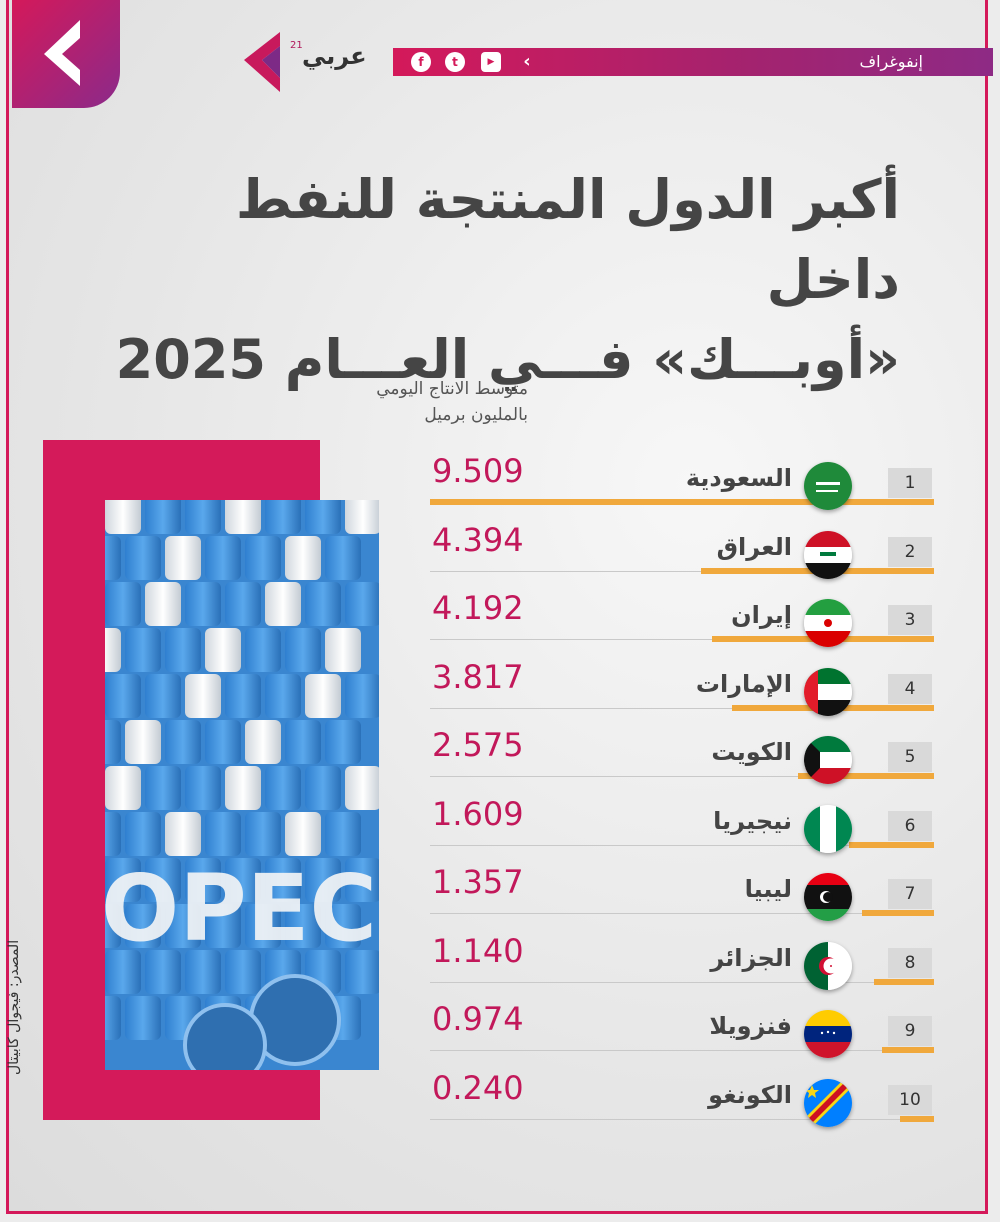 The width and height of the screenshot is (1000, 1222). Describe the element at coordinates (754, 546) in the screenshot. I see `country-label: العراق` at that location.